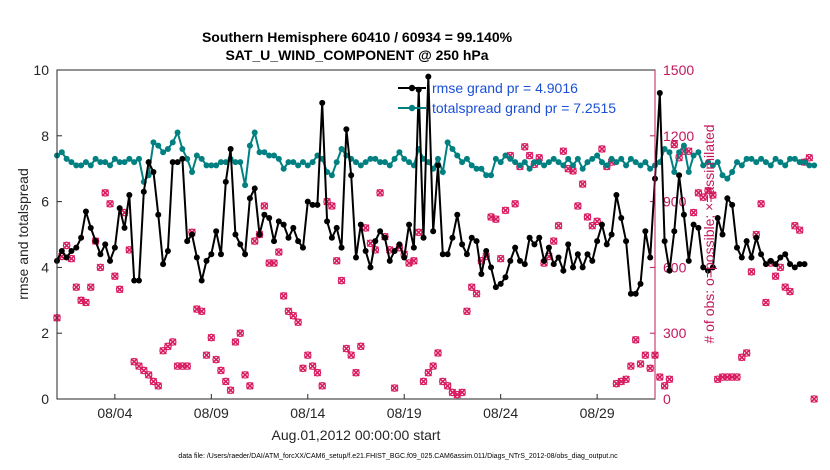 The image size is (830, 470). I want to click on y2-tick-label: 300, so click(675, 333).